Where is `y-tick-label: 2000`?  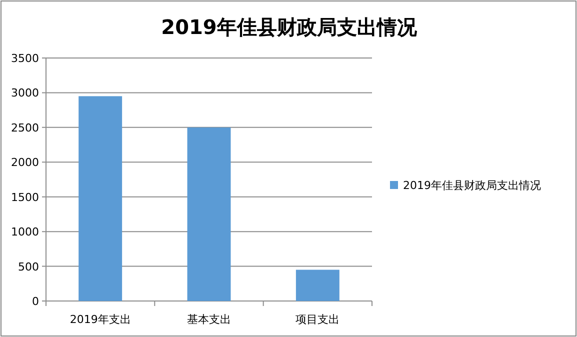 y-tick-label: 2000 is located at coordinates (25, 163).